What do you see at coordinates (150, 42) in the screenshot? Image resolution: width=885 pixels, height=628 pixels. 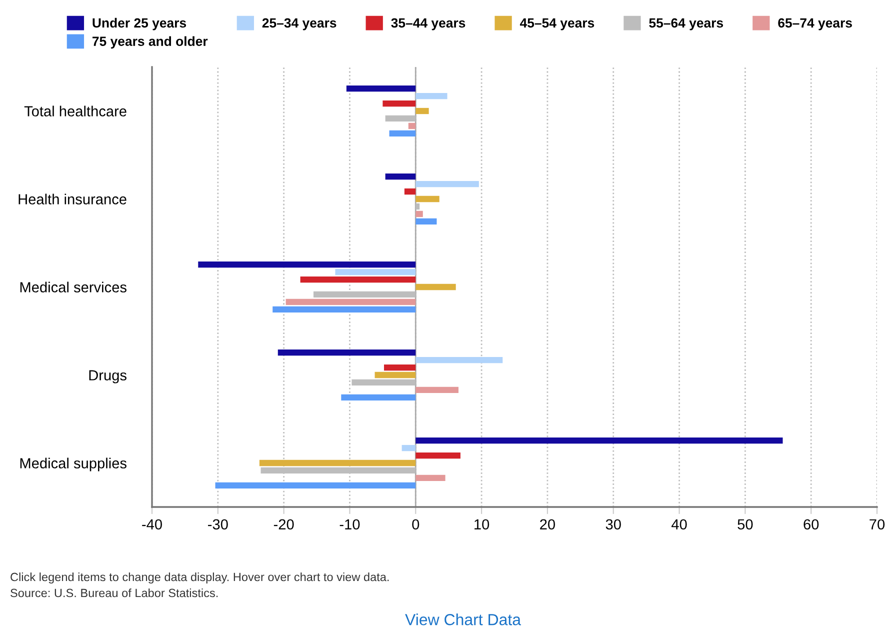 I see `legend-label: 75 years and older` at bounding box center [150, 42].